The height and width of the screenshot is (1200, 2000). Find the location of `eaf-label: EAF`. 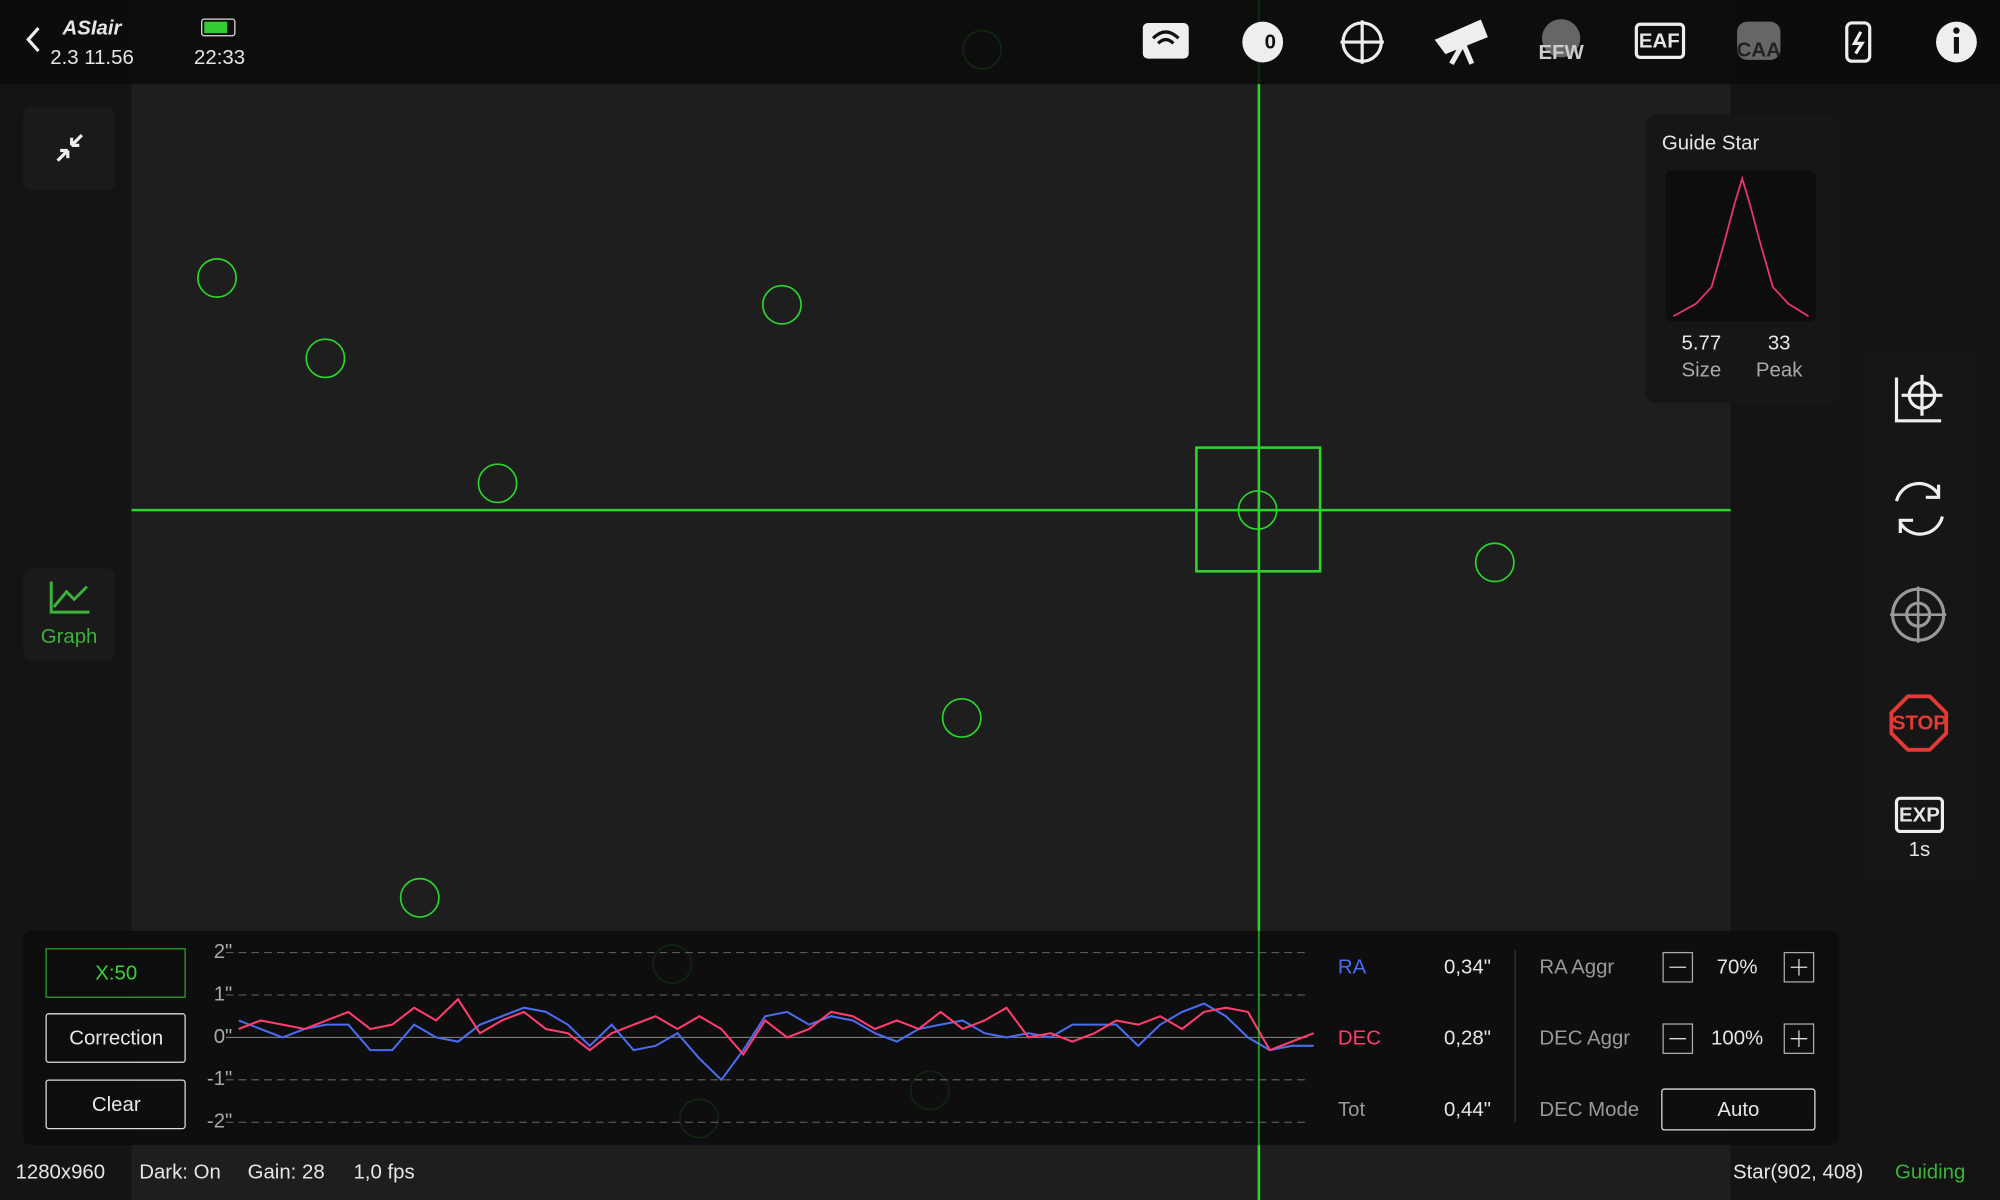

eaf-label: EAF is located at coordinates (1659, 41).